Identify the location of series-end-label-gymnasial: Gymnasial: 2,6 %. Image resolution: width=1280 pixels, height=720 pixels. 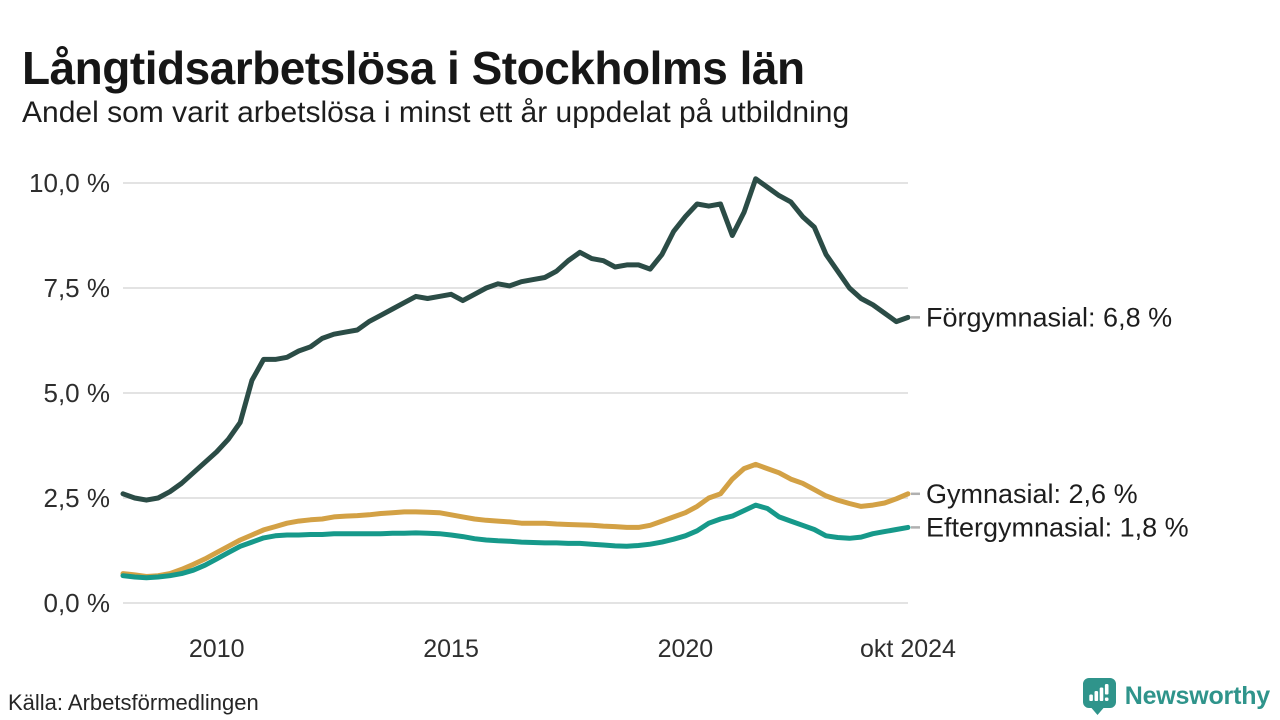
(1032, 494).